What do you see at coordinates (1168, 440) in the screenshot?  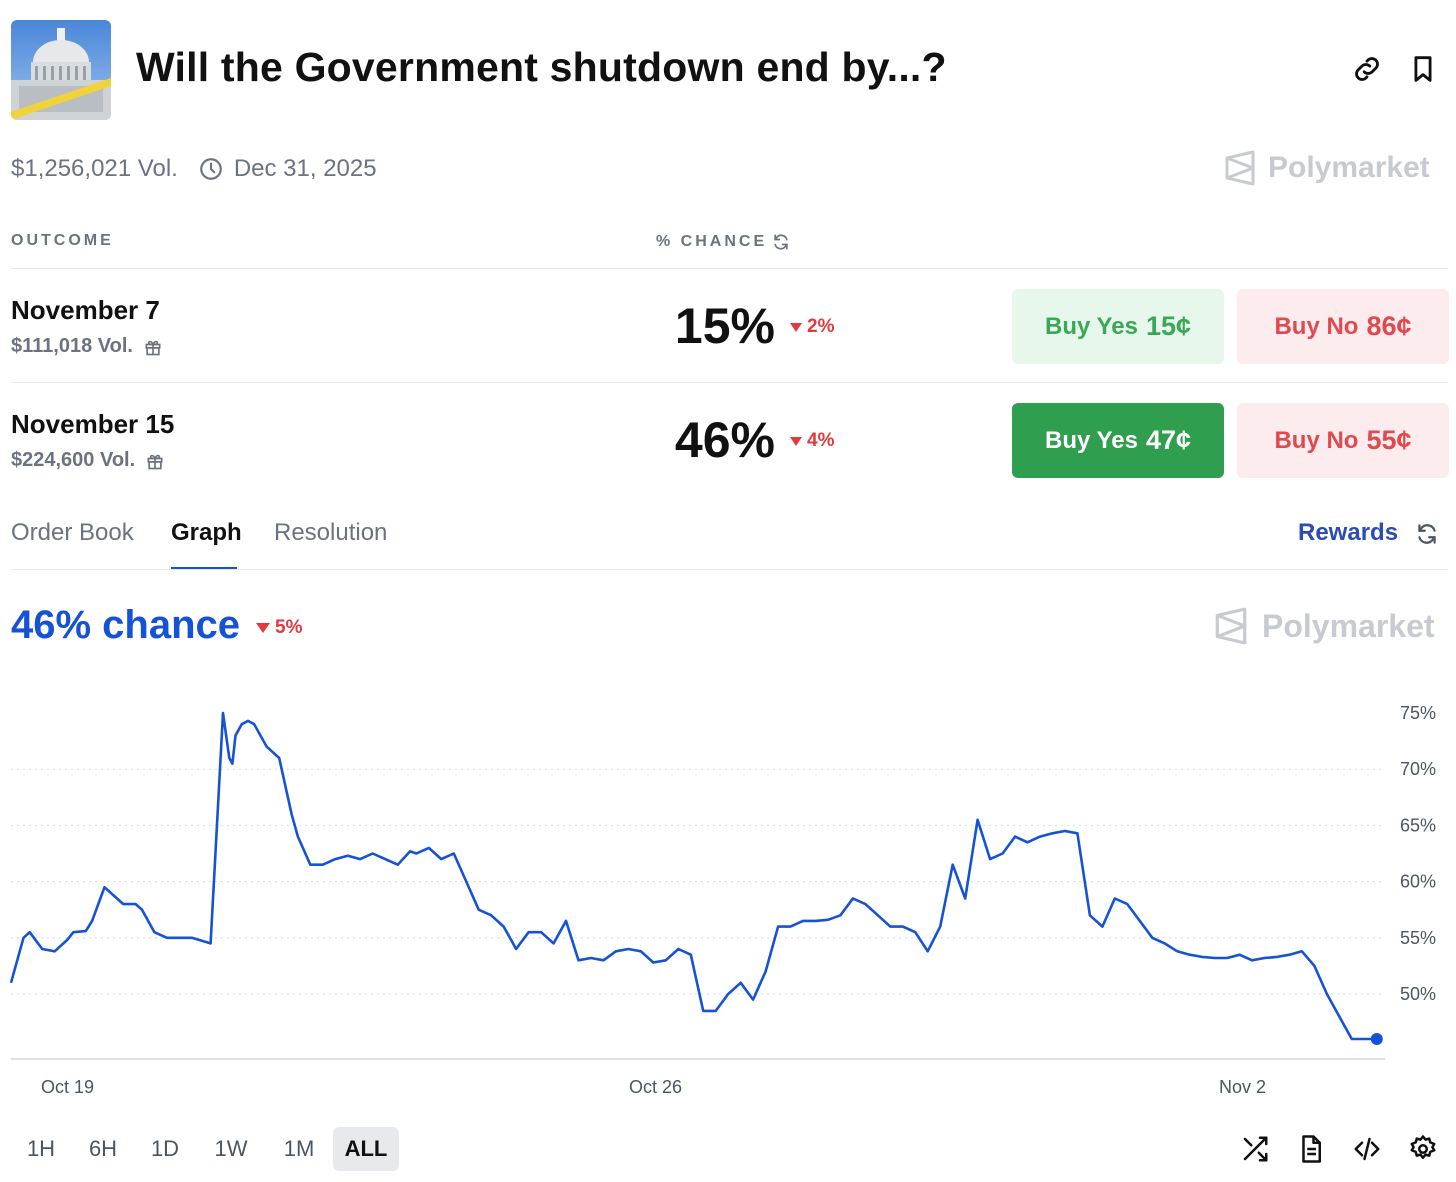 I see `buy-yes-price: 47¢` at bounding box center [1168, 440].